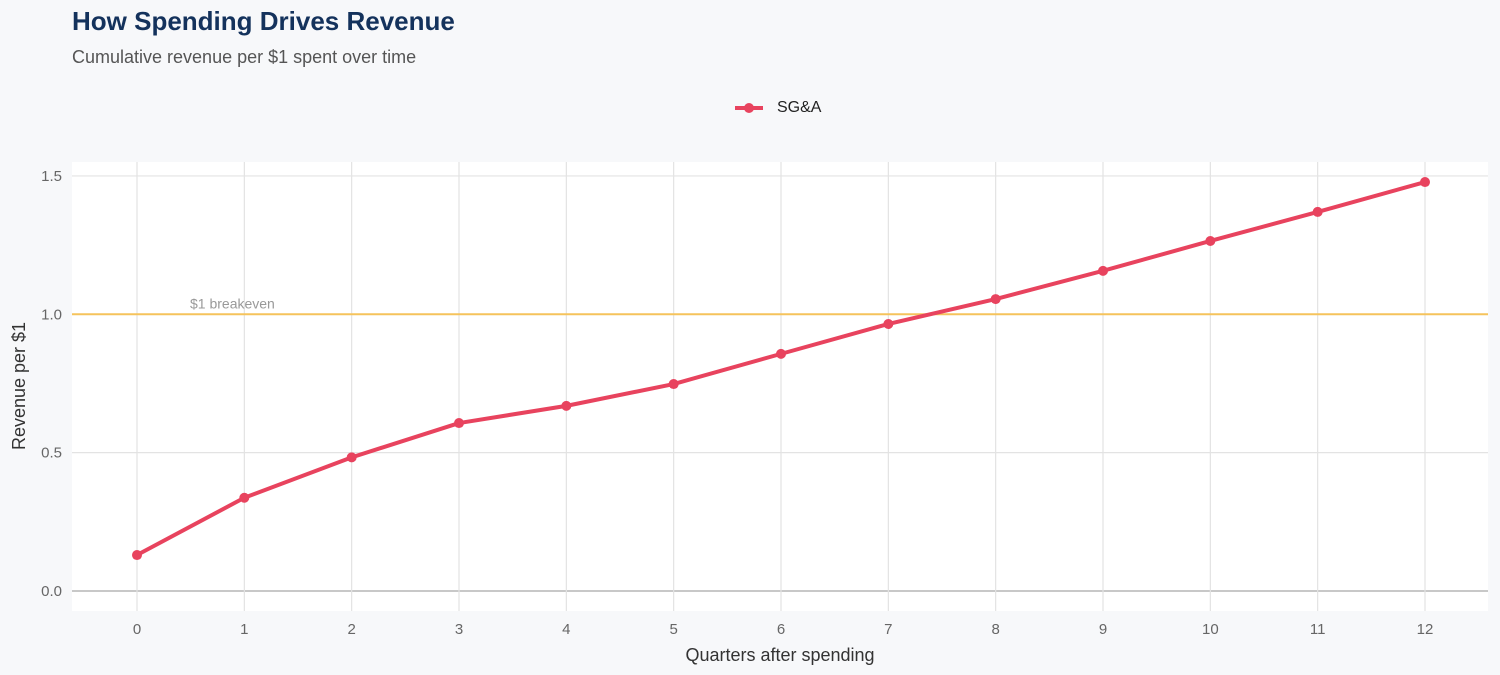  What do you see at coordinates (749, 108) in the screenshot?
I see `legend-line-marker-icon` at bounding box center [749, 108].